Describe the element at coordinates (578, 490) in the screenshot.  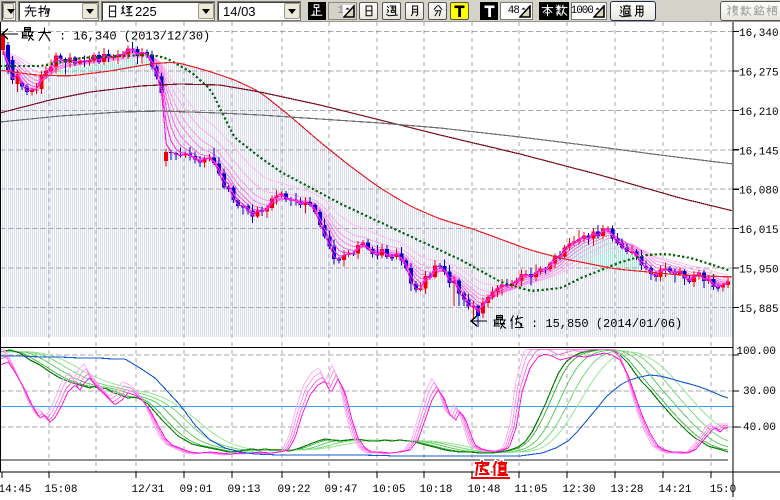
I see `svg-text: 12:30` at that location.